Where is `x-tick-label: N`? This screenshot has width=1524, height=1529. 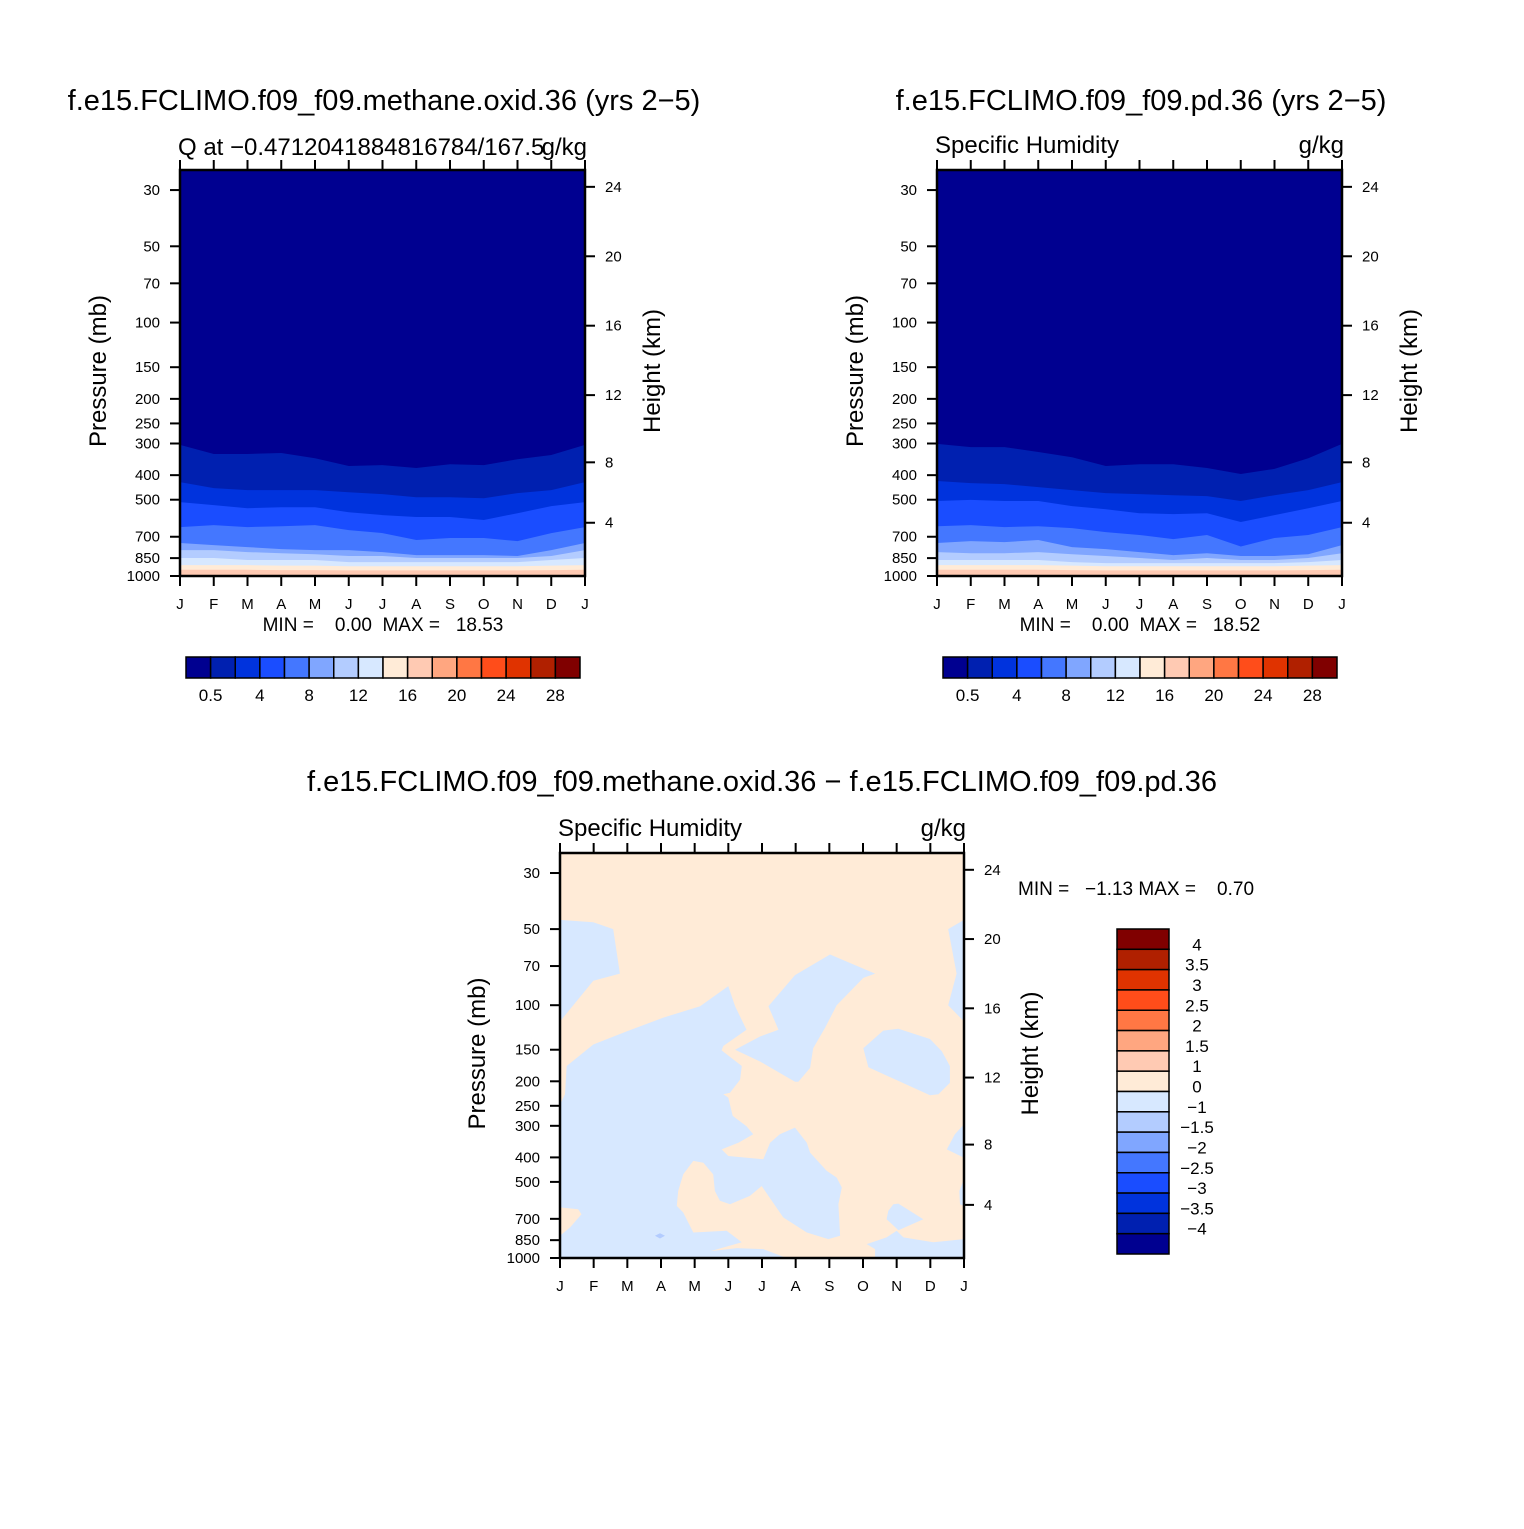
x-tick-label: N is located at coordinates (1274, 604).